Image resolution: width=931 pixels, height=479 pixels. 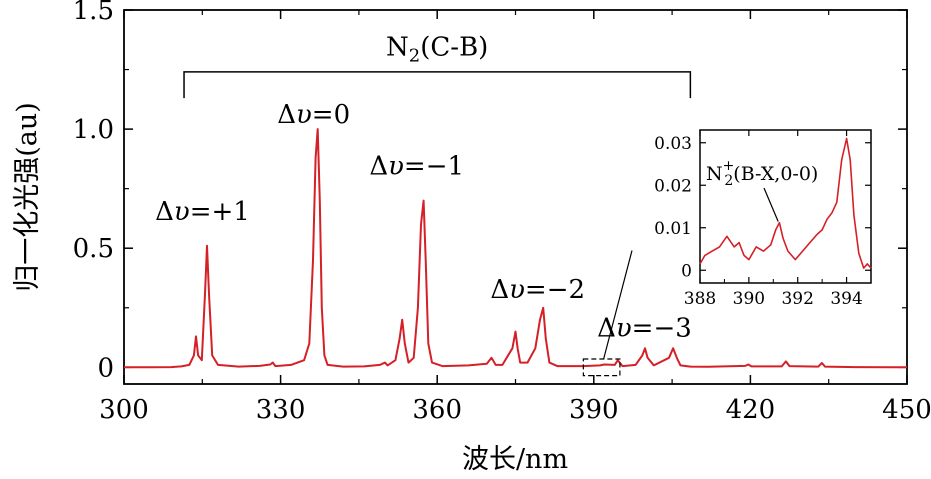 I want to click on inset-annotation: N+ 2(B-X,0-0), so click(x=762, y=173).